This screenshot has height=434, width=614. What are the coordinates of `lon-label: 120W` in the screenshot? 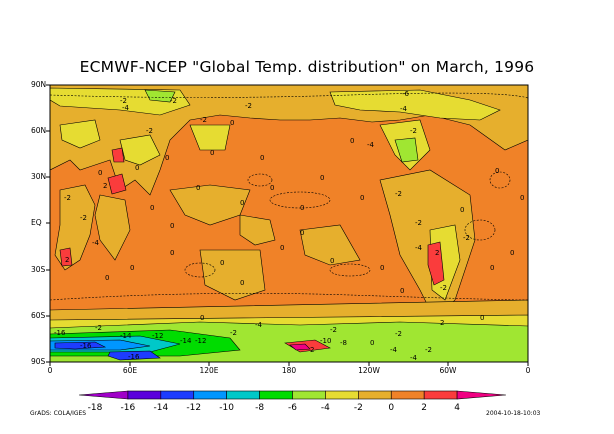 It's located at (369, 370).